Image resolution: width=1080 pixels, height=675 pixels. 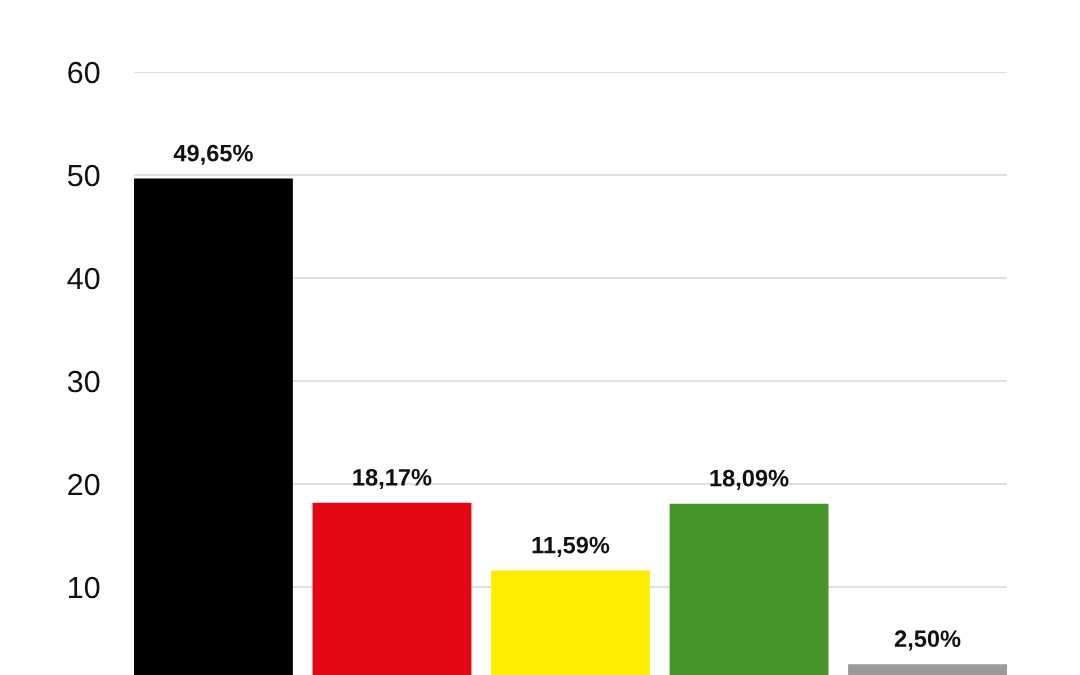 I want to click on y-tick-label: 20, so click(x=84, y=484).